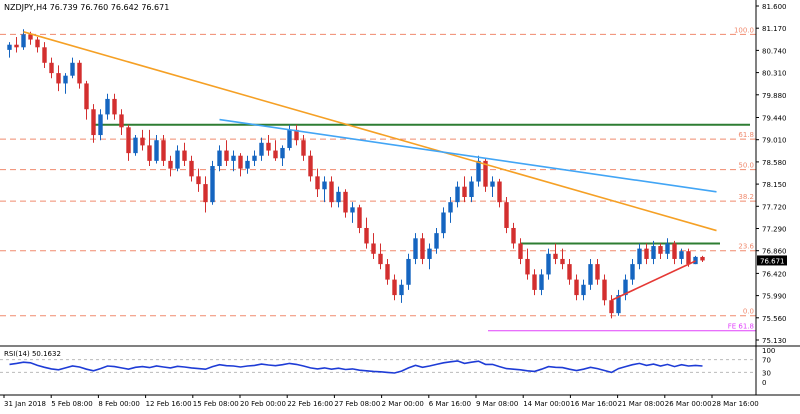 The height and width of the screenshot is (414, 800). What do you see at coordinates (774, 274) in the screenshot?
I see `price-tick-label: 76.420` at bounding box center [774, 274].